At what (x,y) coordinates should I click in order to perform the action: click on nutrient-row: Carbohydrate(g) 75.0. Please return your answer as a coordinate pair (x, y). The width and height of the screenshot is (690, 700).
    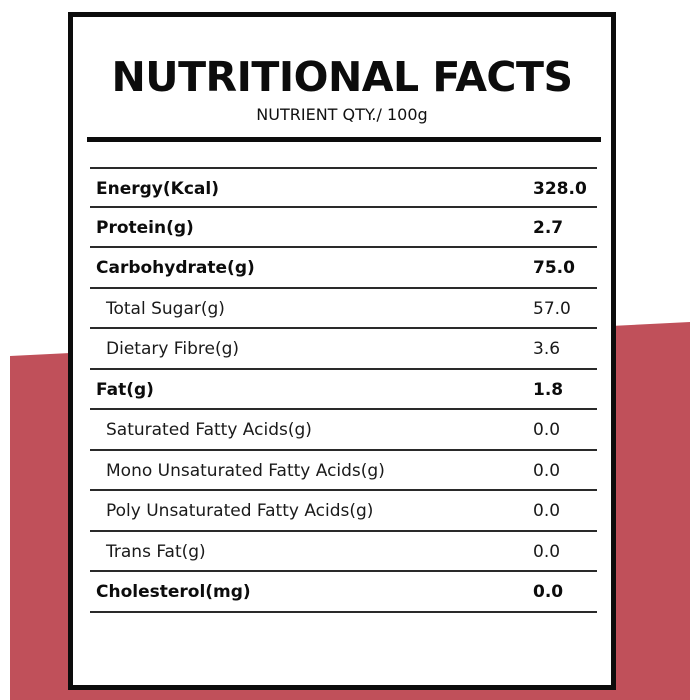
    Looking at the image, I should click on (343, 268).